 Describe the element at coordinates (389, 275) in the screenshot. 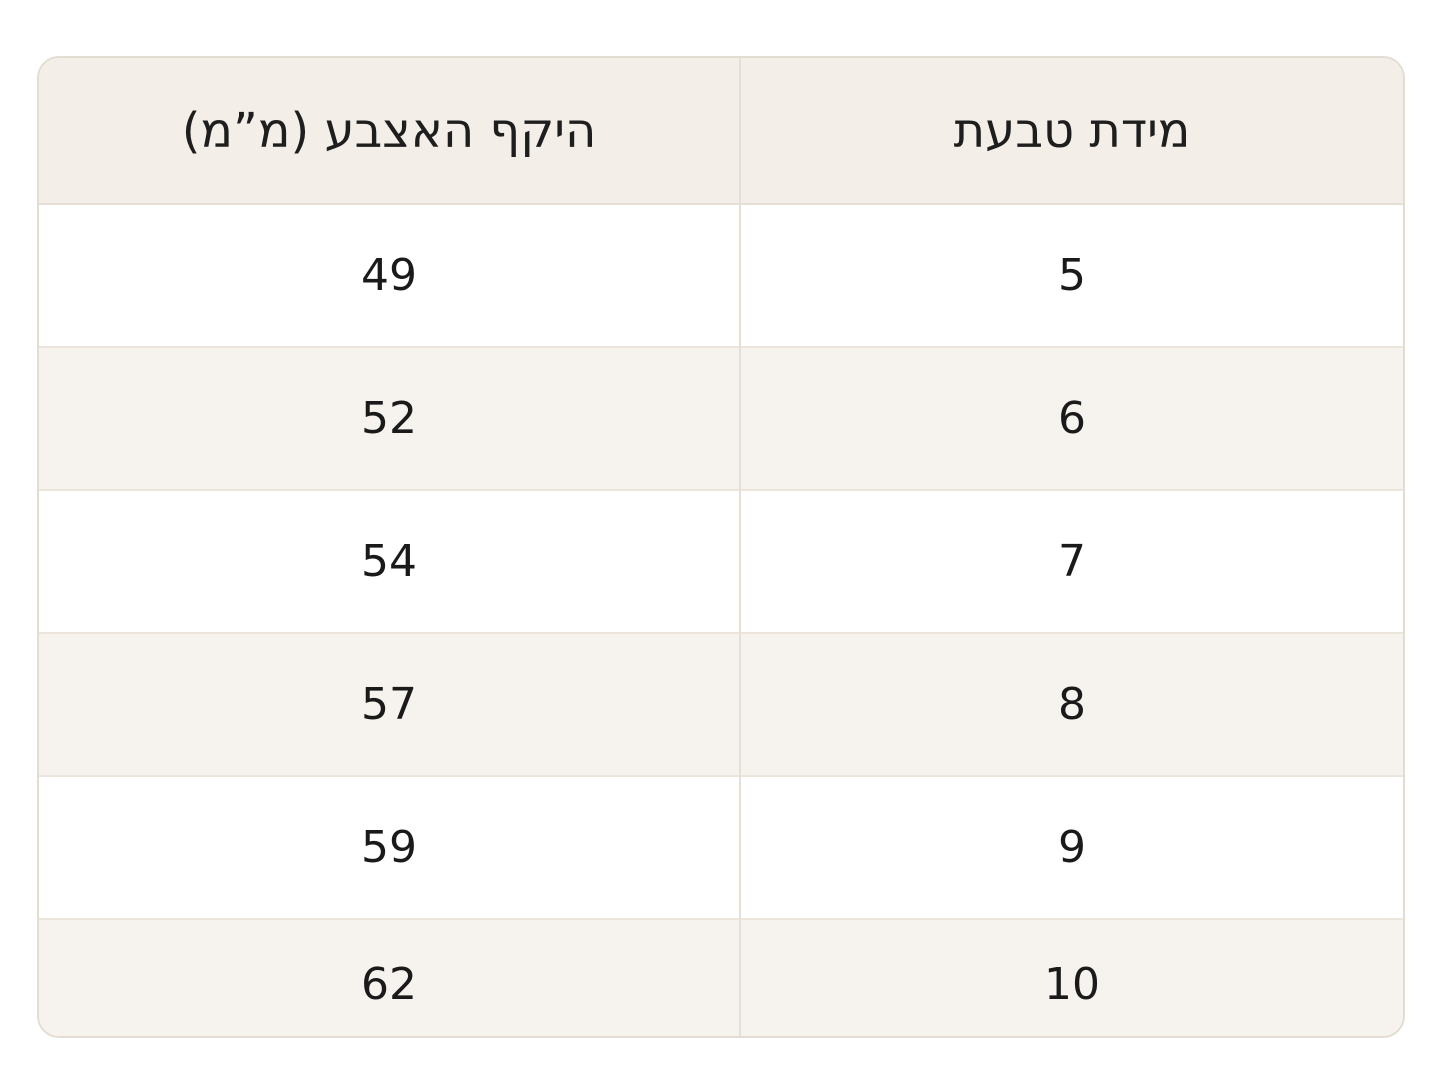

I see `circumference-cell: 49` at that location.